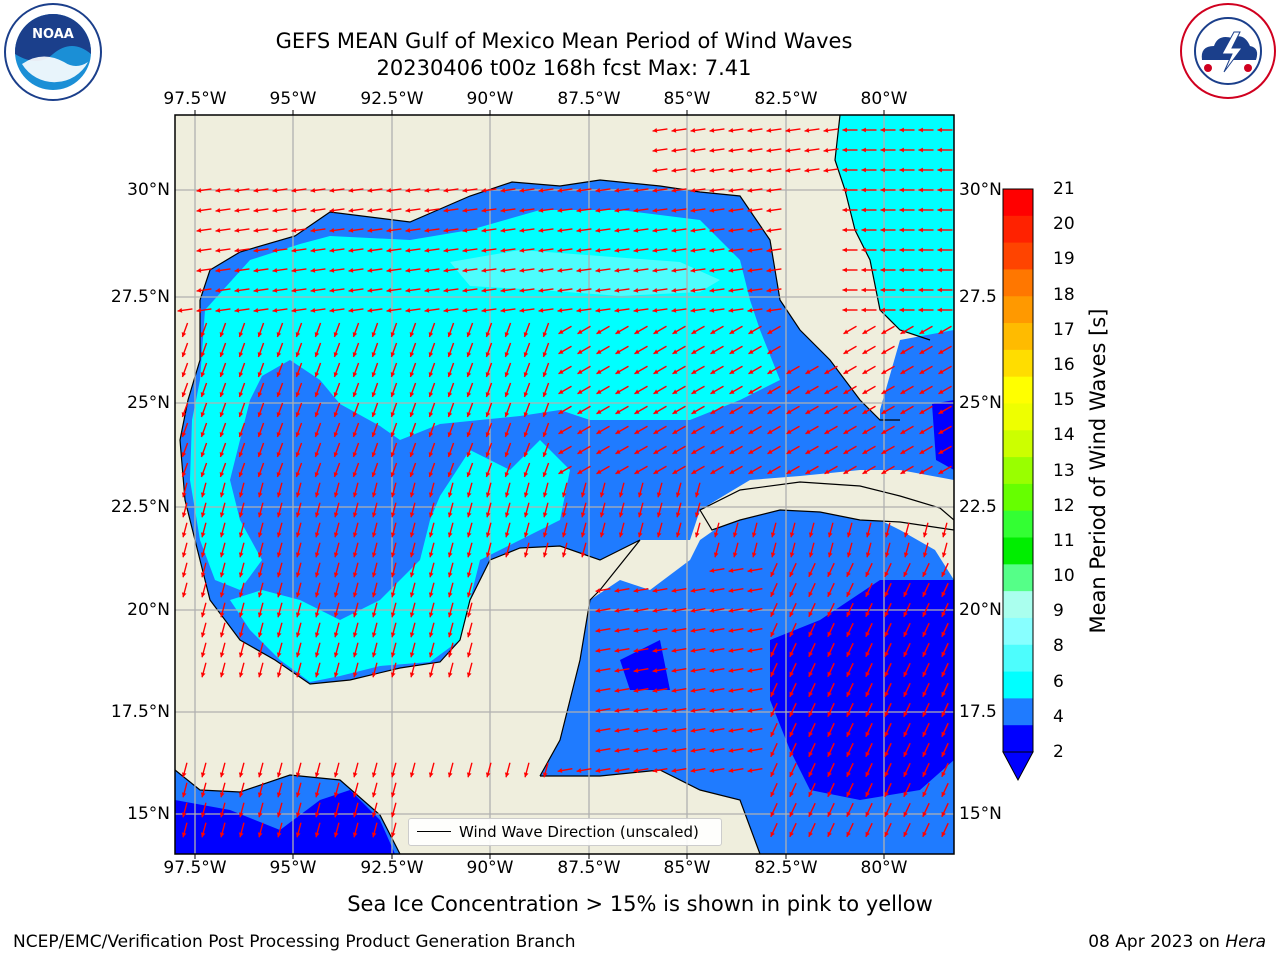  Describe the element at coordinates (1064, 364) in the screenshot. I see `colorbar-tick-label: 16` at that location.